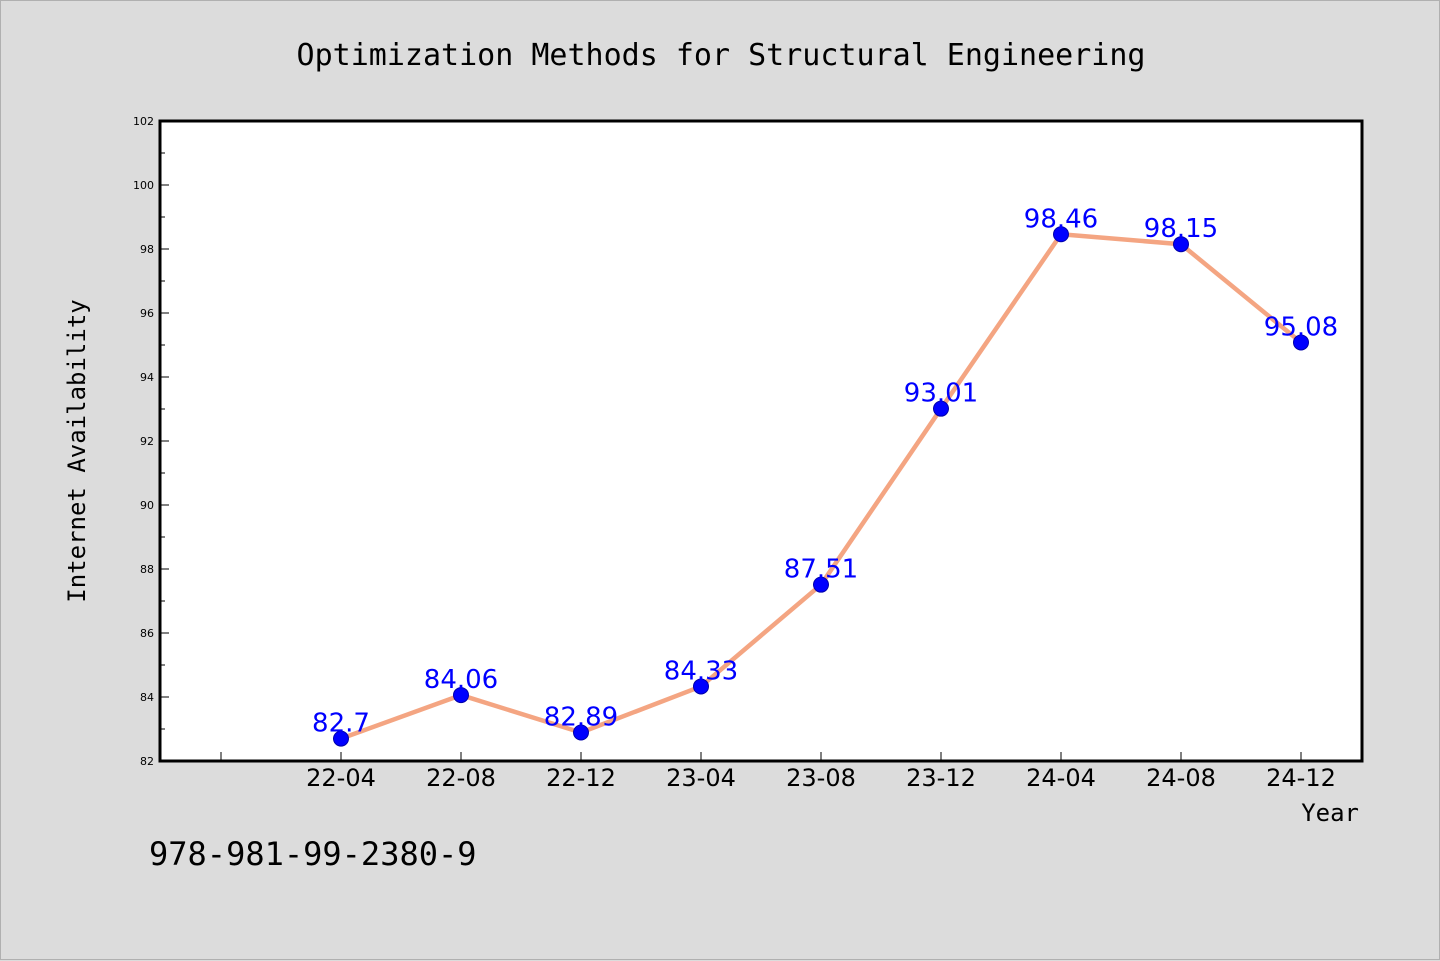  I want to click on x-tick-label: 23-08, so click(821, 778).